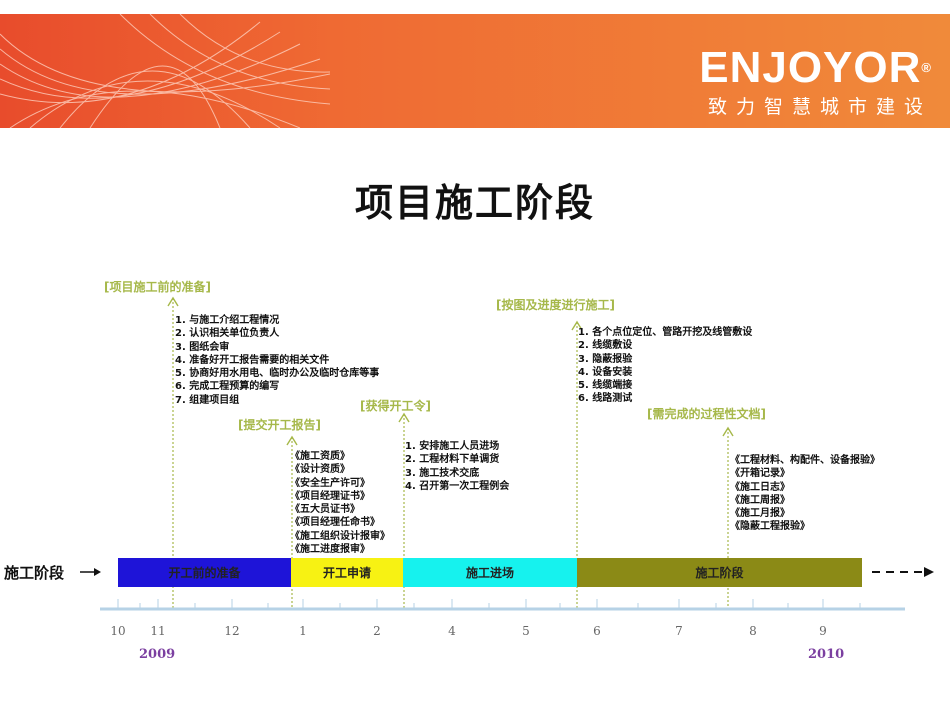  What do you see at coordinates (292, 440) in the screenshot?
I see `arrow-head-report` at bounding box center [292, 440].